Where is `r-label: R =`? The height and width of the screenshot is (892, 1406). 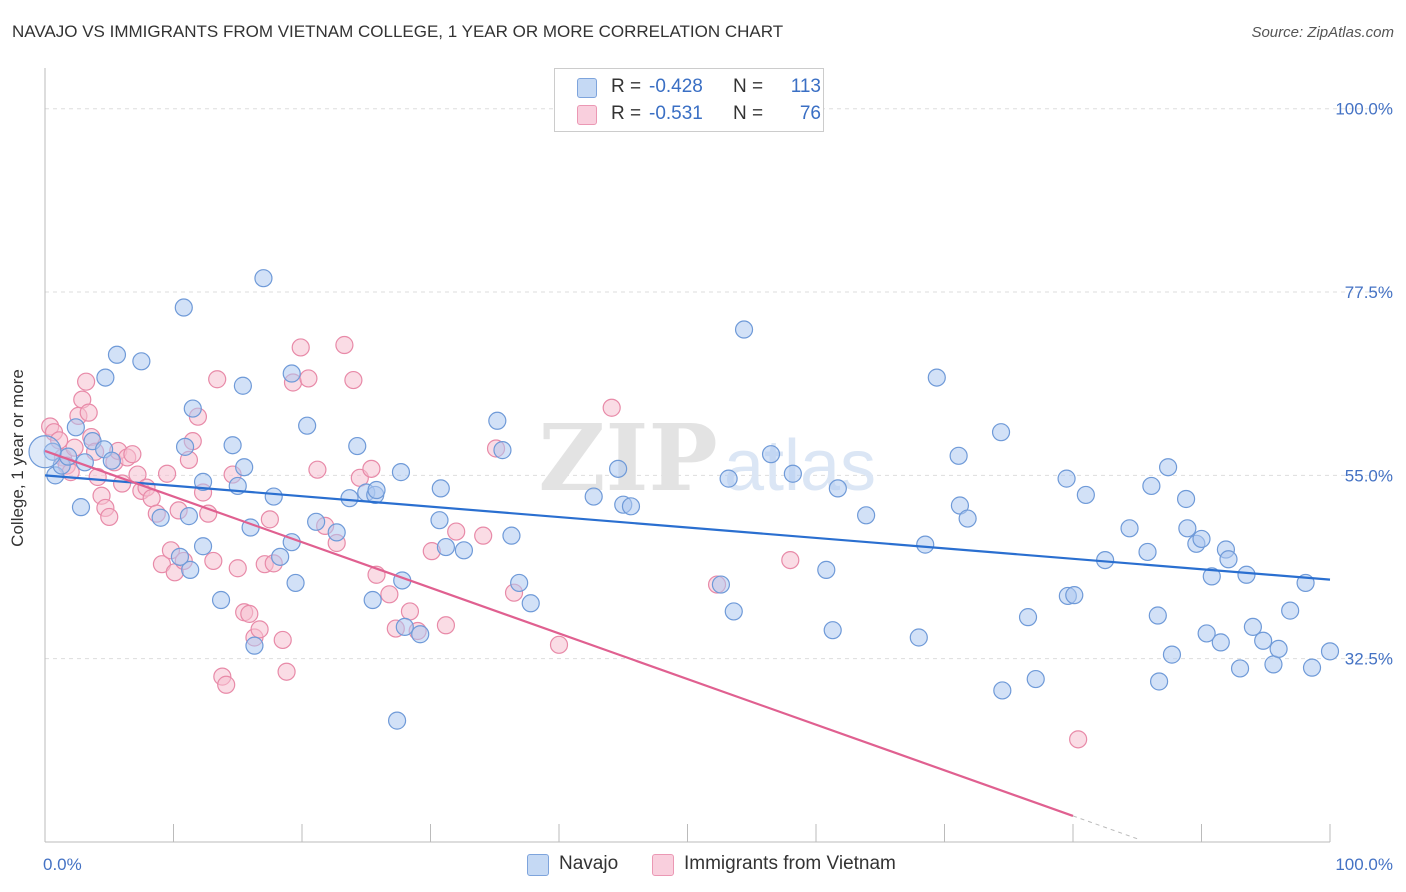 r-label: R = is located at coordinates (626, 113).